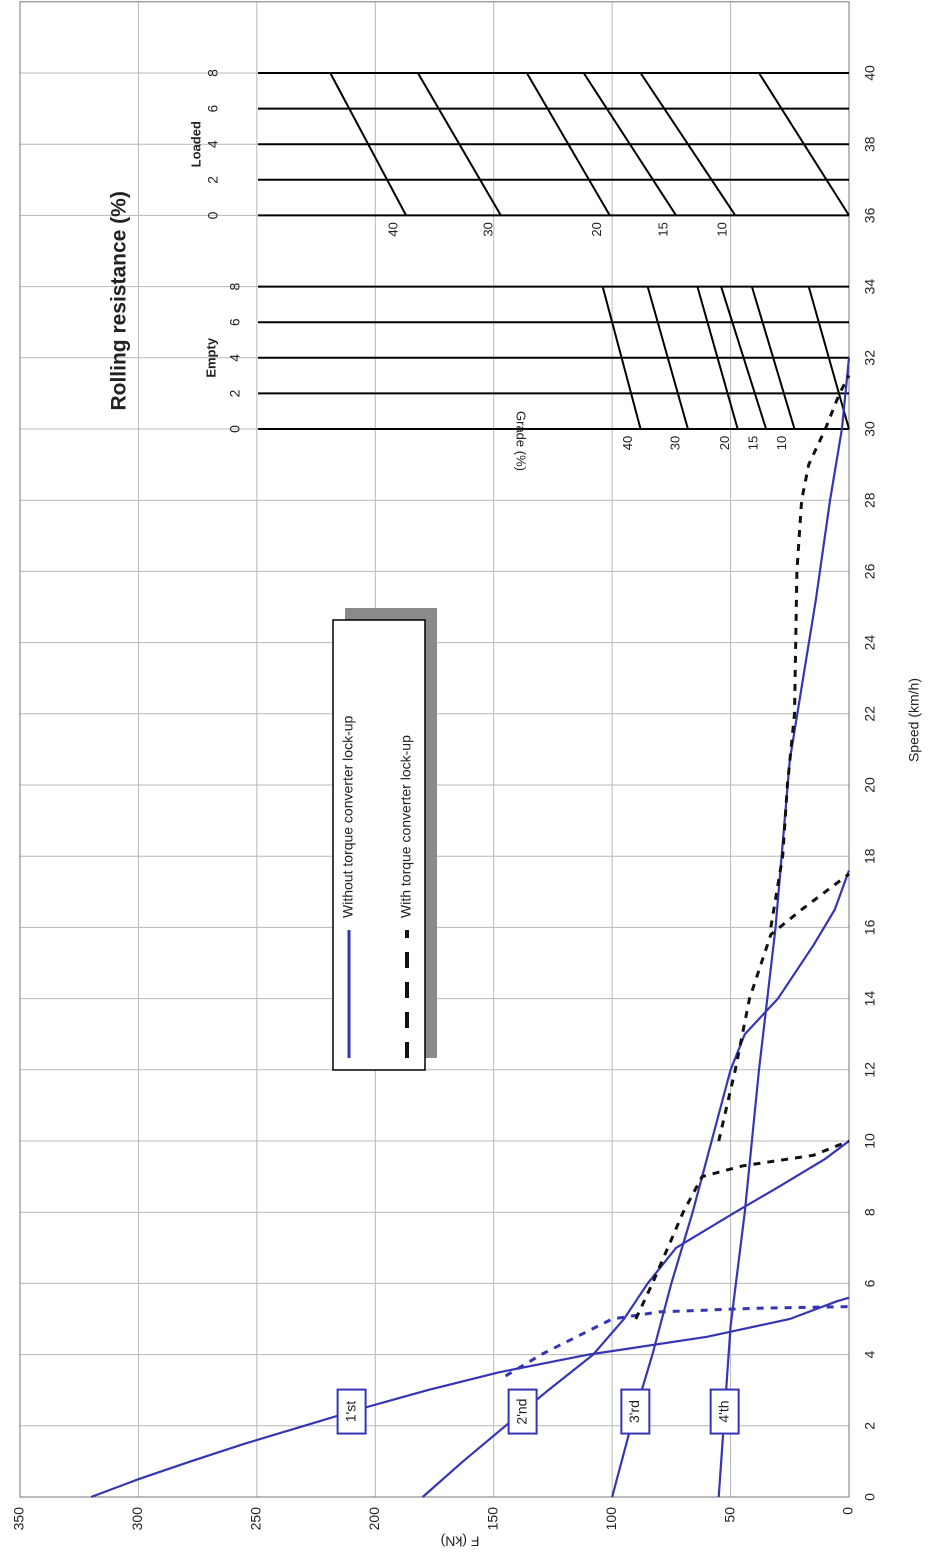 This screenshot has height=1559, width=932. I want to click on x-tick-label: 18, so click(870, 856).